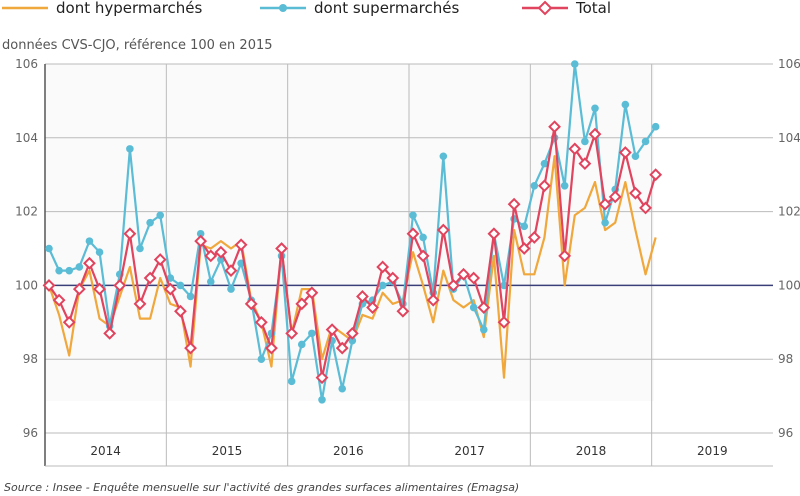 Image resolution: width=800 pixels, height=496 pixels. What do you see at coordinates (306, 8) in the screenshot?
I see `legend: dont hypermarchés dont supermarchés Total` at bounding box center [306, 8].